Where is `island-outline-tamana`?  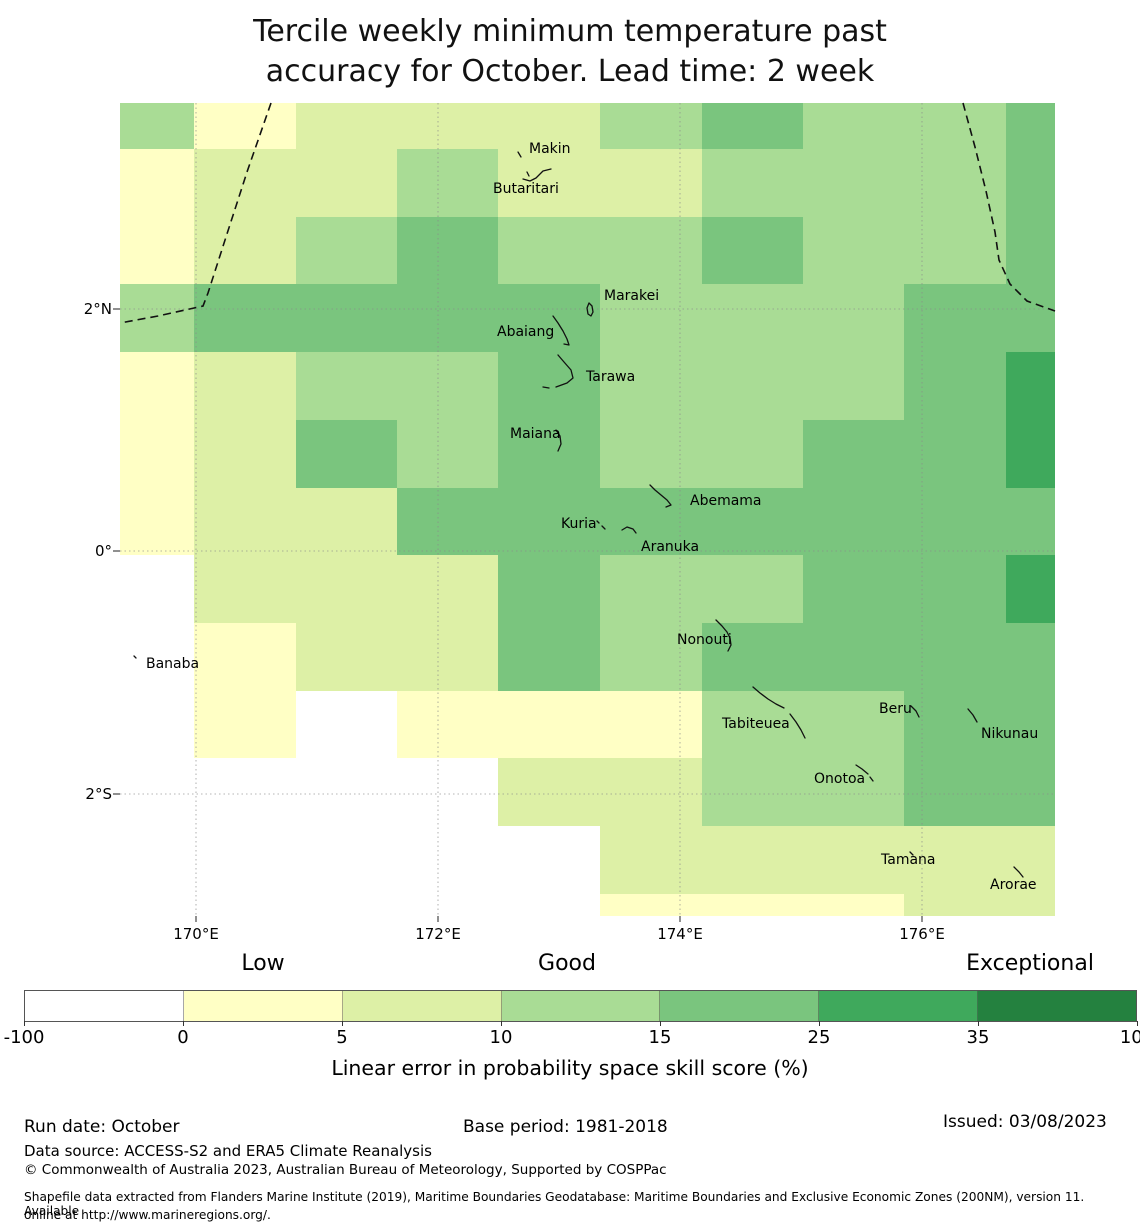 island-outline-tamana is located at coordinates (911, 853).